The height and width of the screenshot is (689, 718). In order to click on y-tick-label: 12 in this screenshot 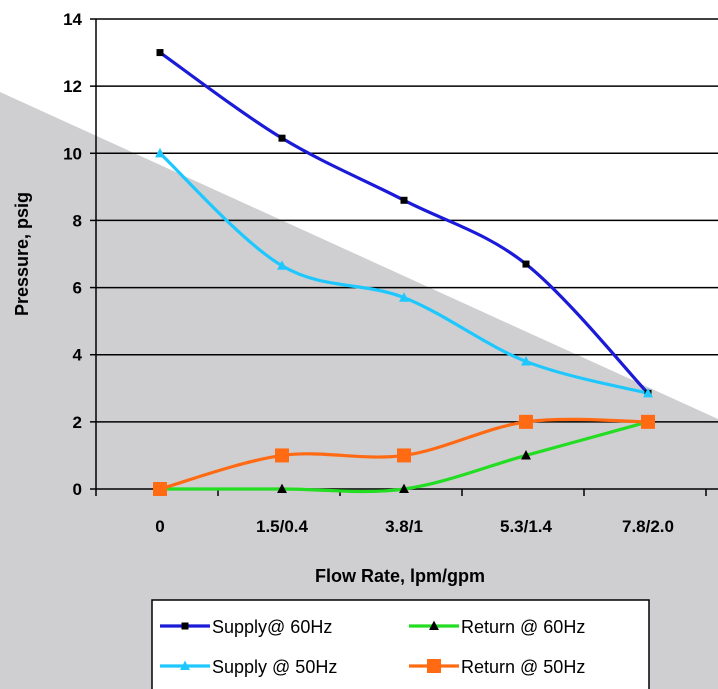, I will do `click(72, 86)`.